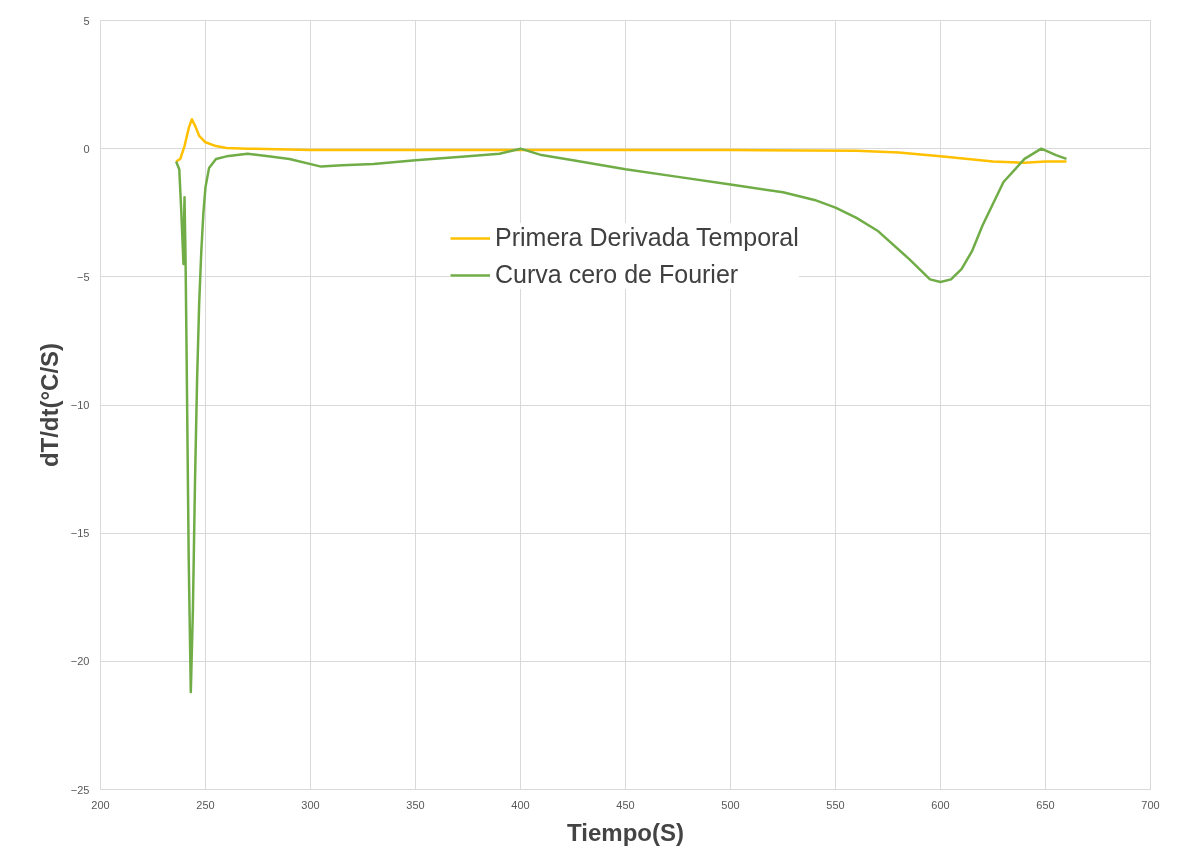 Image resolution: width=1177 pixels, height=857 pixels. I want to click on y-tick-label: 5, so click(86, 20).